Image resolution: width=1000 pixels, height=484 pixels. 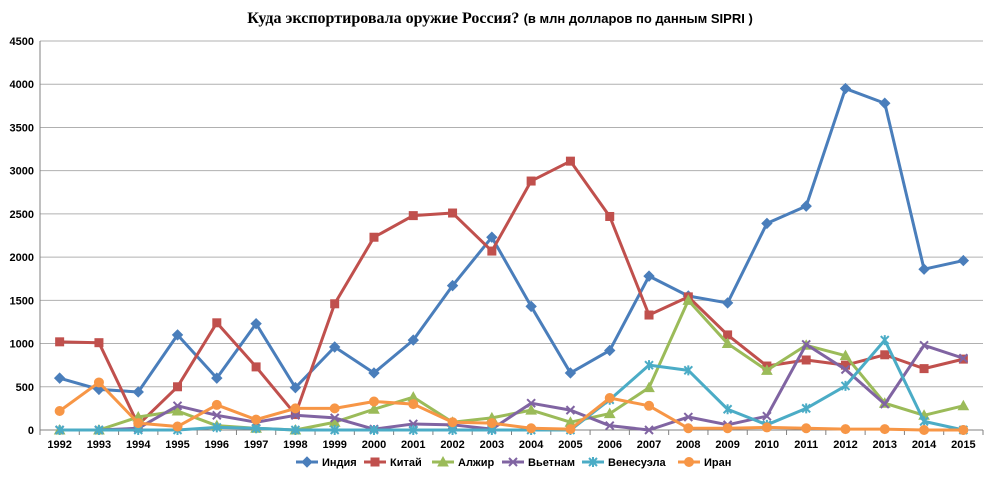 I want to click on x-tick-label: 1993, so click(x=99, y=445).